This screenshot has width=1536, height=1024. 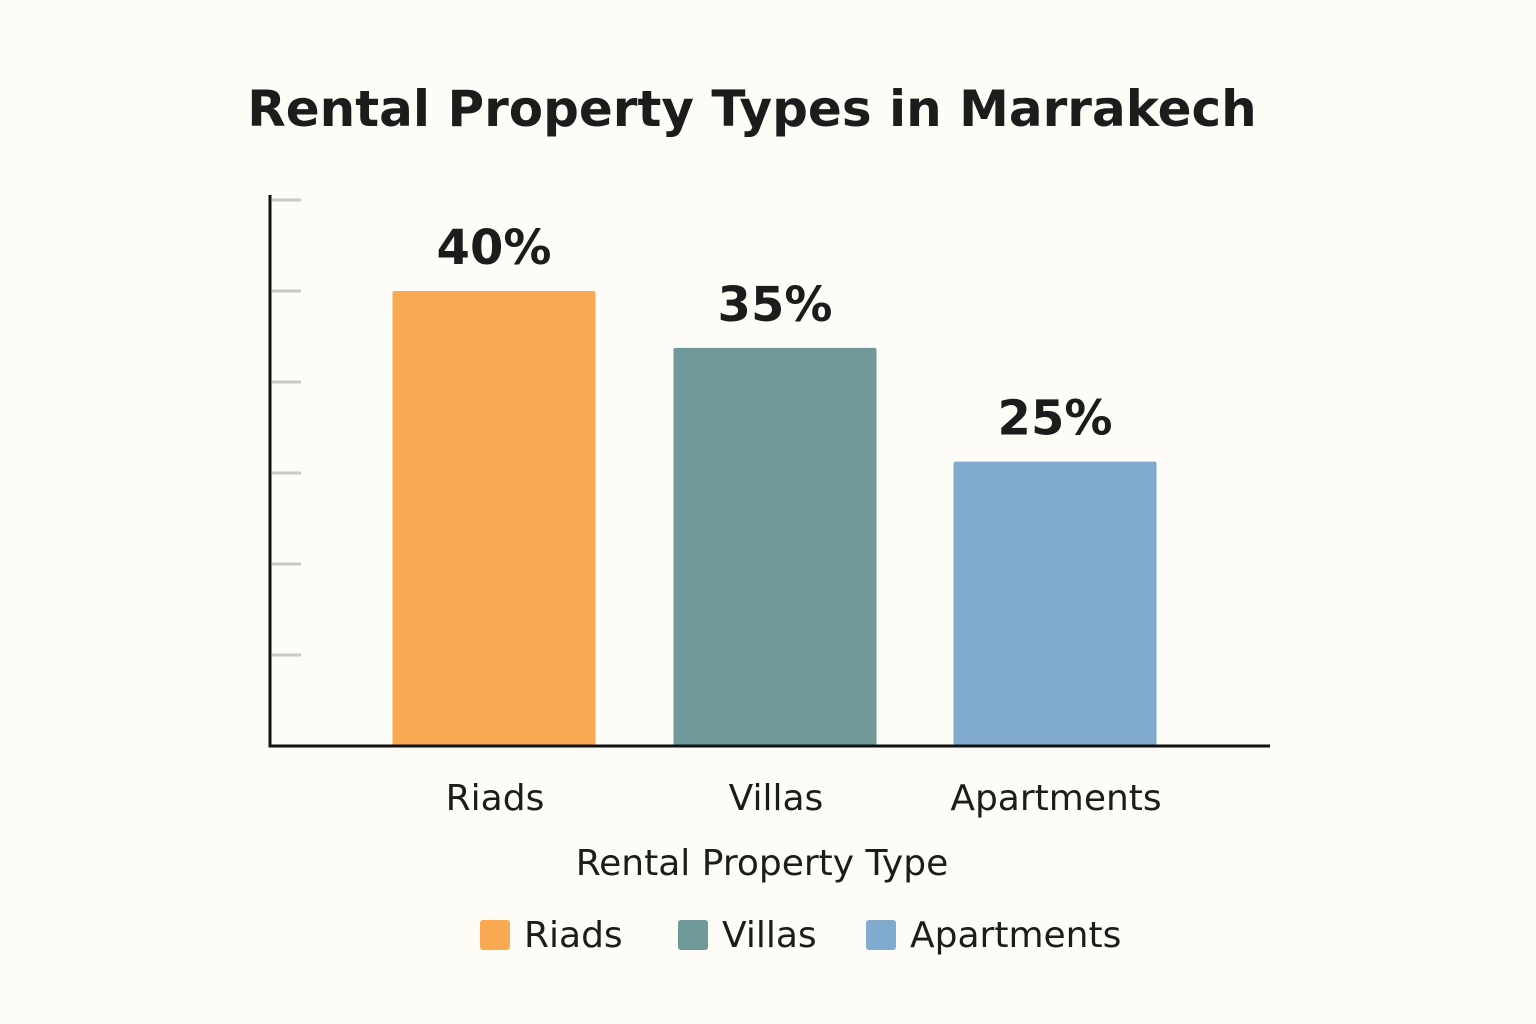 I want to click on legend-label-villas: Villas, so click(x=769, y=935).